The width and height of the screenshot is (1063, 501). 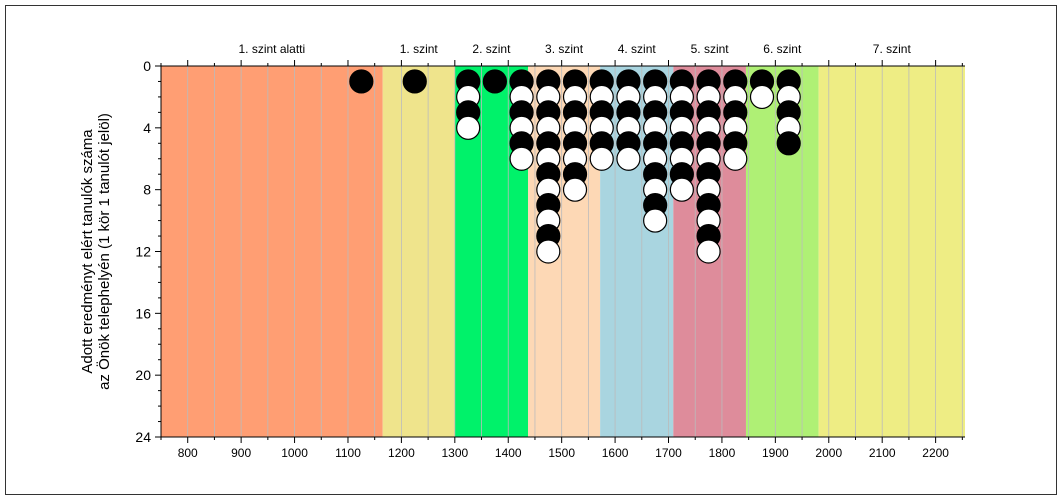 What do you see at coordinates (882, 453) in the screenshot?
I see `x-tick-label: 2100` at bounding box center [882, 453].